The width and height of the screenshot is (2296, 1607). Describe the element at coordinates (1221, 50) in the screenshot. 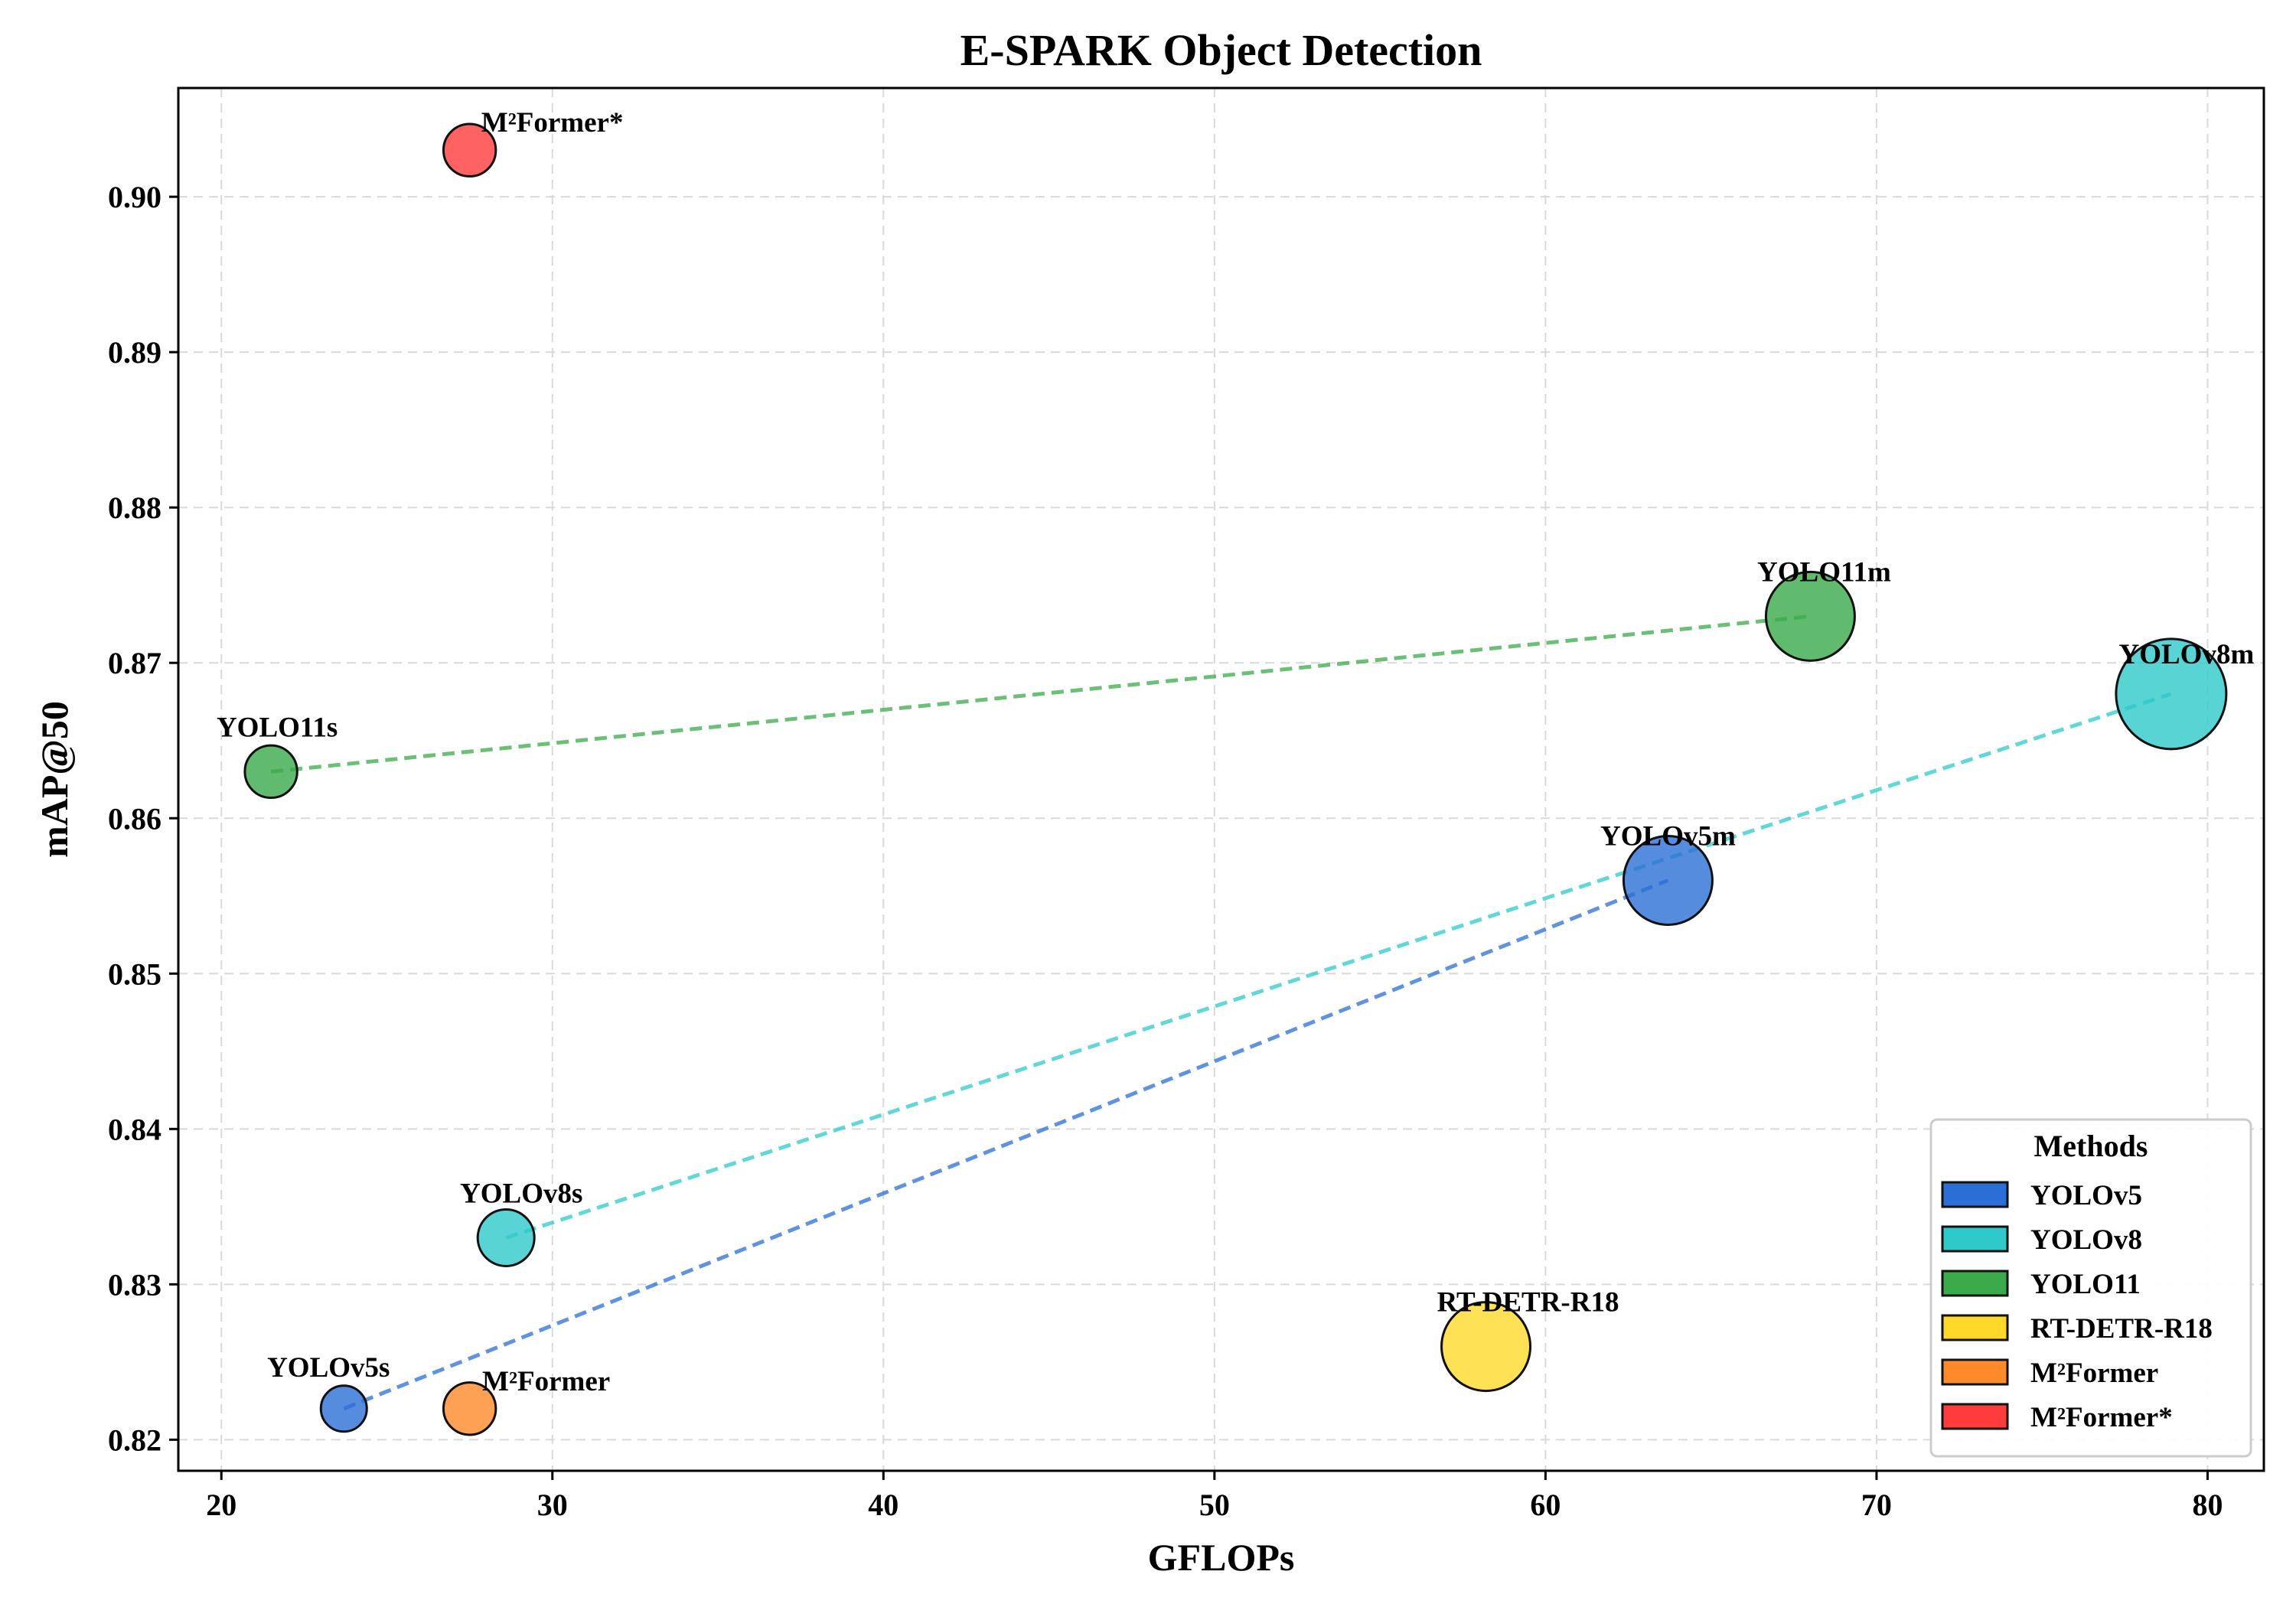

I see `chart-title: E-SPARK Object Detection` at that location.